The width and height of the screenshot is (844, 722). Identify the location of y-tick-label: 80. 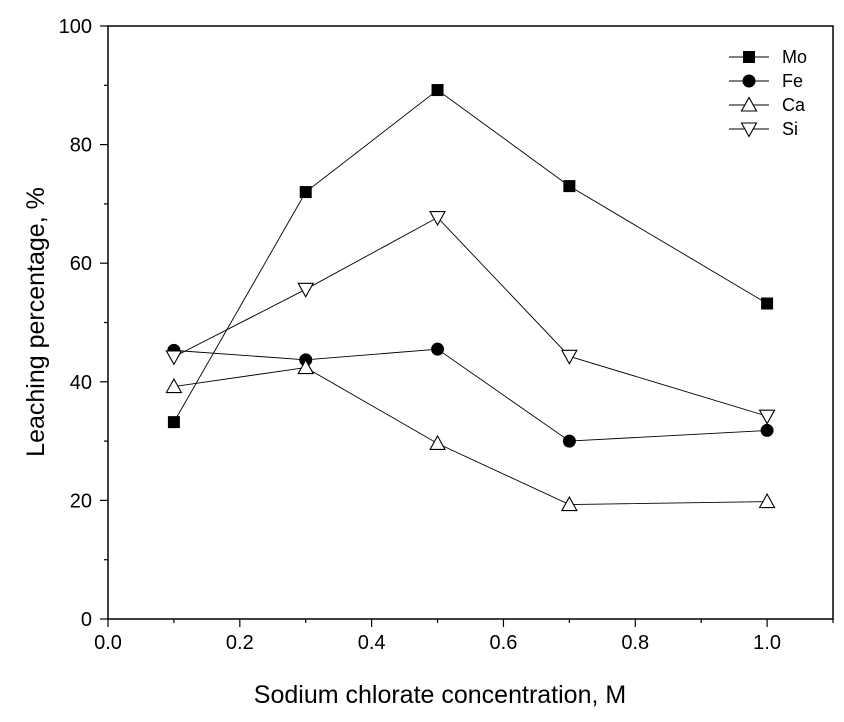
(81, 146).